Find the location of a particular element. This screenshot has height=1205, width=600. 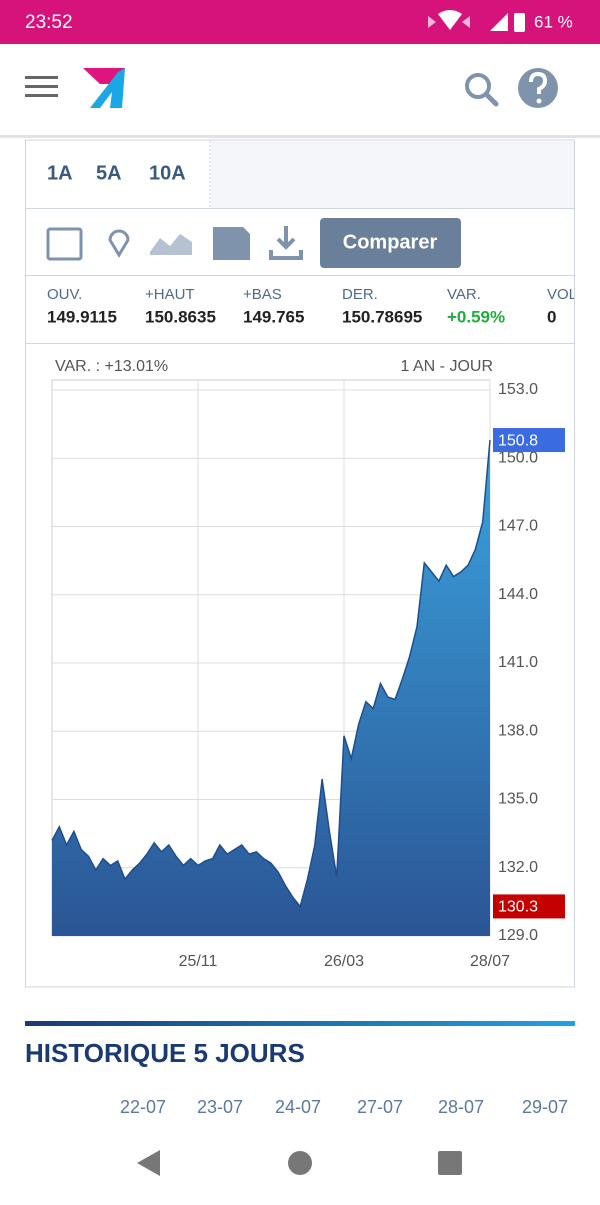

x-tick-label: 28/07 is located at coordinates (490, 961).